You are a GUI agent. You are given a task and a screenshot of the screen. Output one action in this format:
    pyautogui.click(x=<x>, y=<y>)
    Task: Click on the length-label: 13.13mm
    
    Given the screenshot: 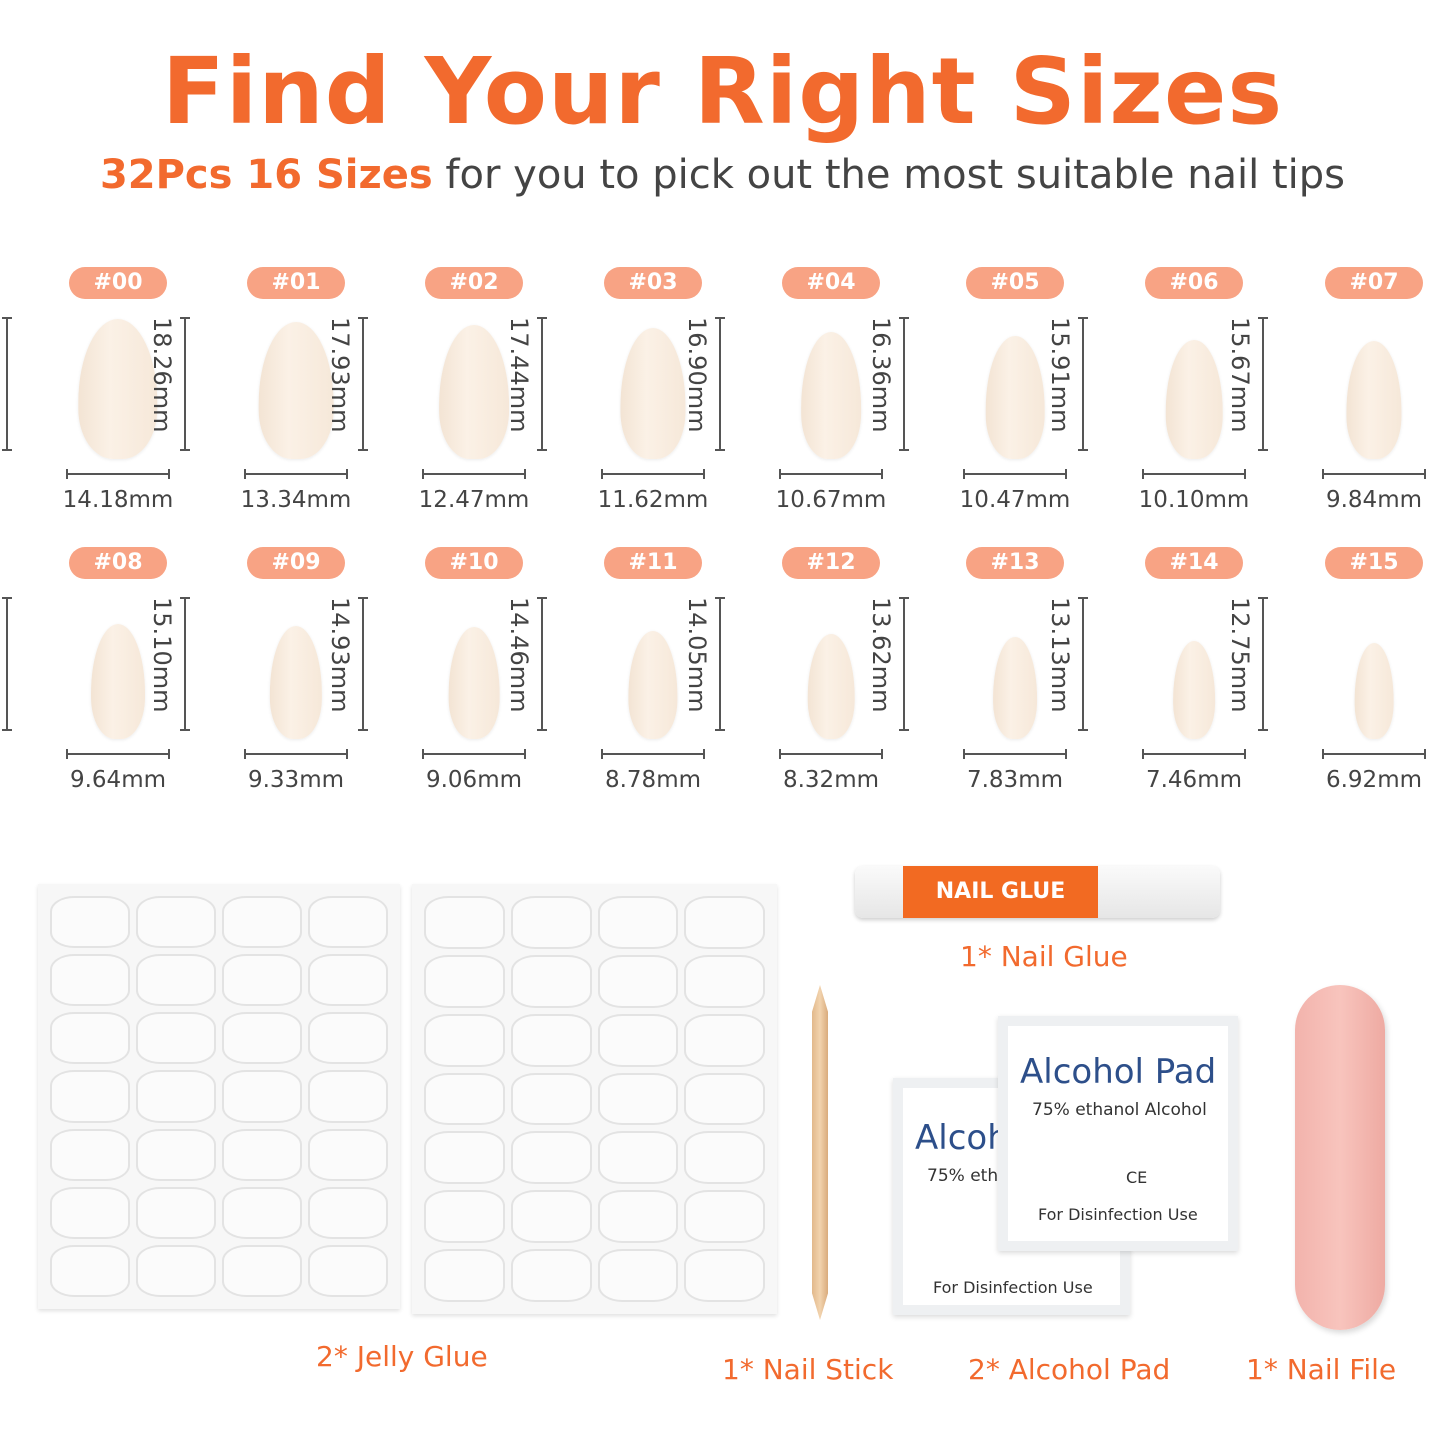 What is the action you would take?
    pyautogui.click(x=1060, y=655)
    